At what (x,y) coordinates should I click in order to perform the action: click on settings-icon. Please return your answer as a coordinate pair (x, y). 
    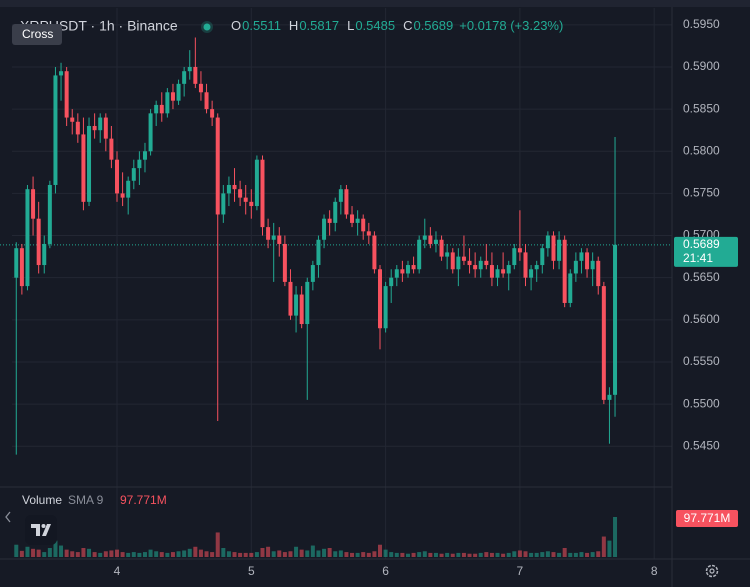
    Looking at the image, I should click on (712, 571).